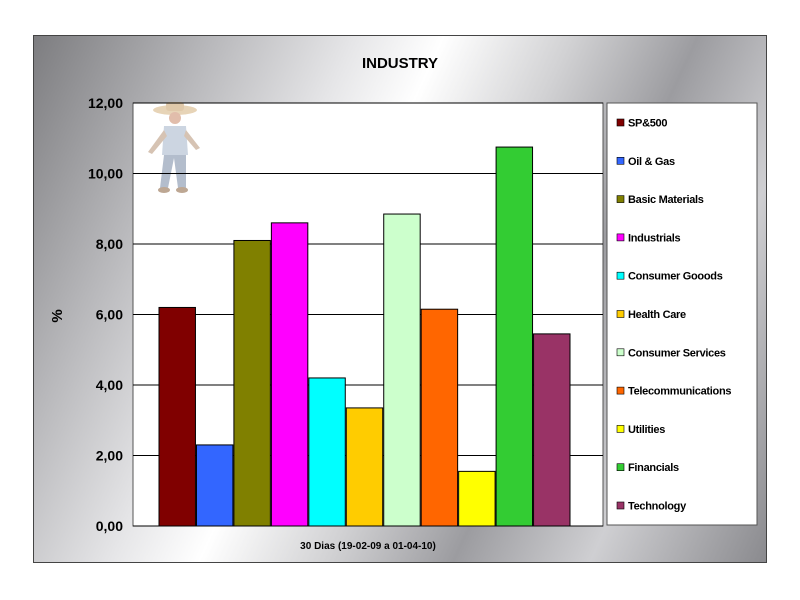 The height and width of the screenshot is (600, 800). What do you see at coordinates (105, 103) in the screenshot?
I see `y-tick-label: 12,00` at bounding box center [105, 103].